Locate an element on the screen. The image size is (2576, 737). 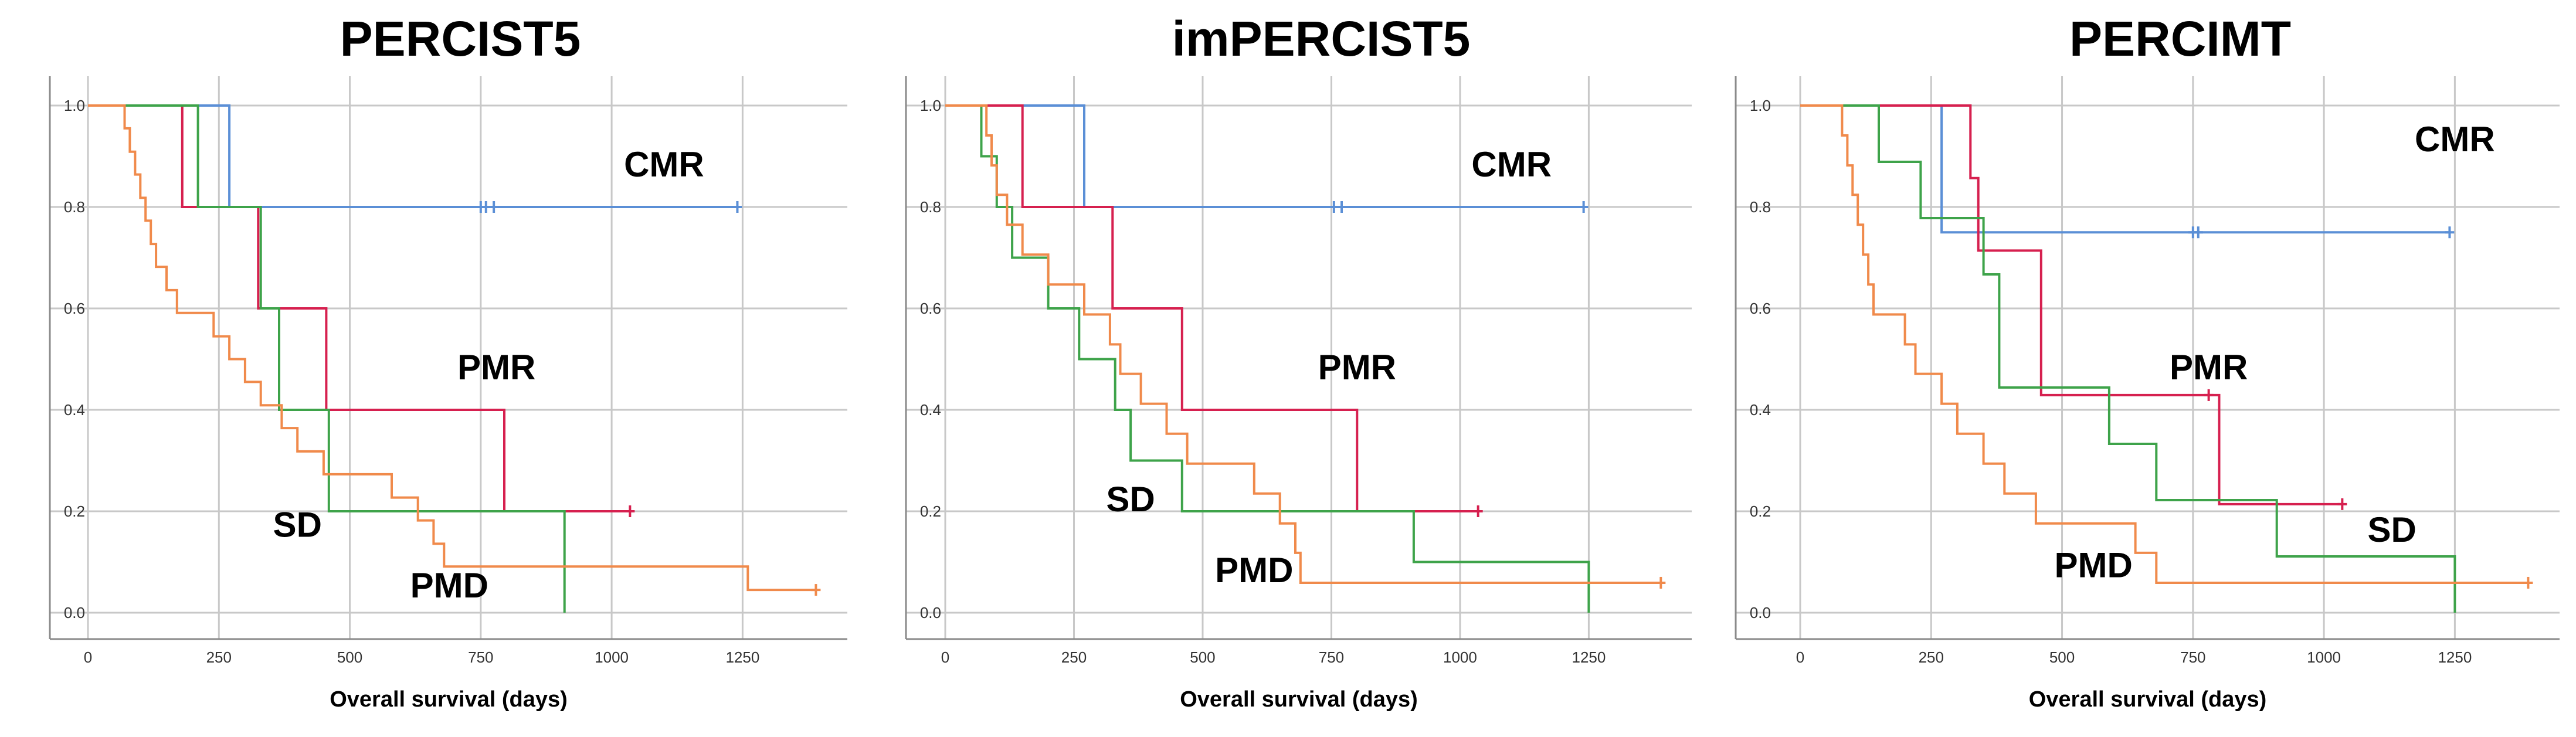
km-curve-cmr is located at coordinates (2125, 169).